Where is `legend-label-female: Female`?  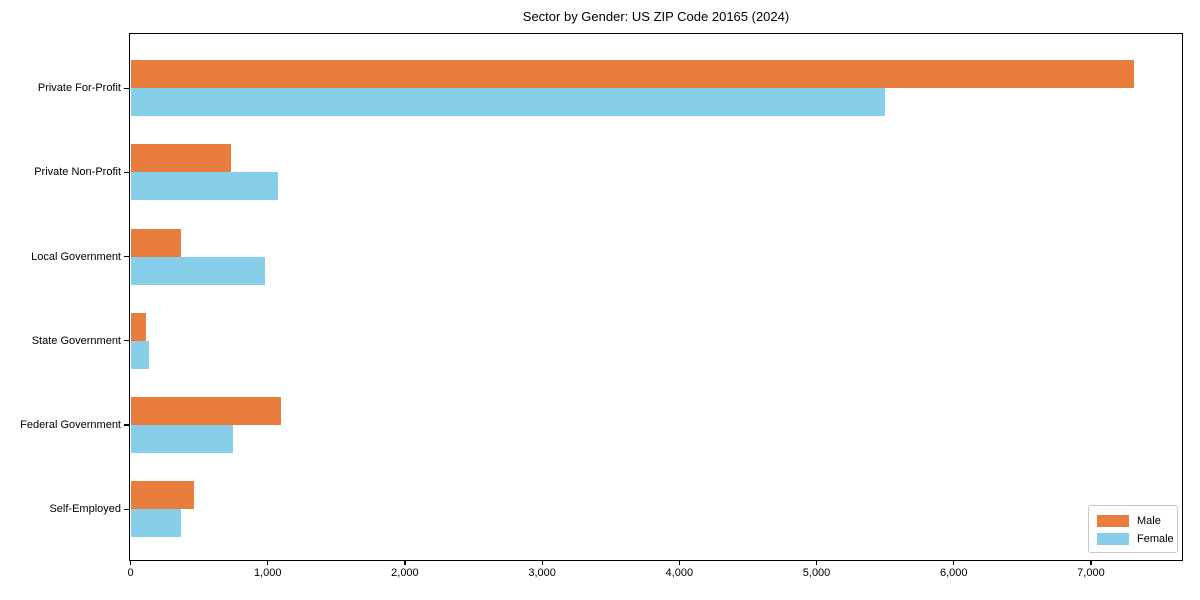
legend-label-female: Female is located at coordinates (1155, 539).